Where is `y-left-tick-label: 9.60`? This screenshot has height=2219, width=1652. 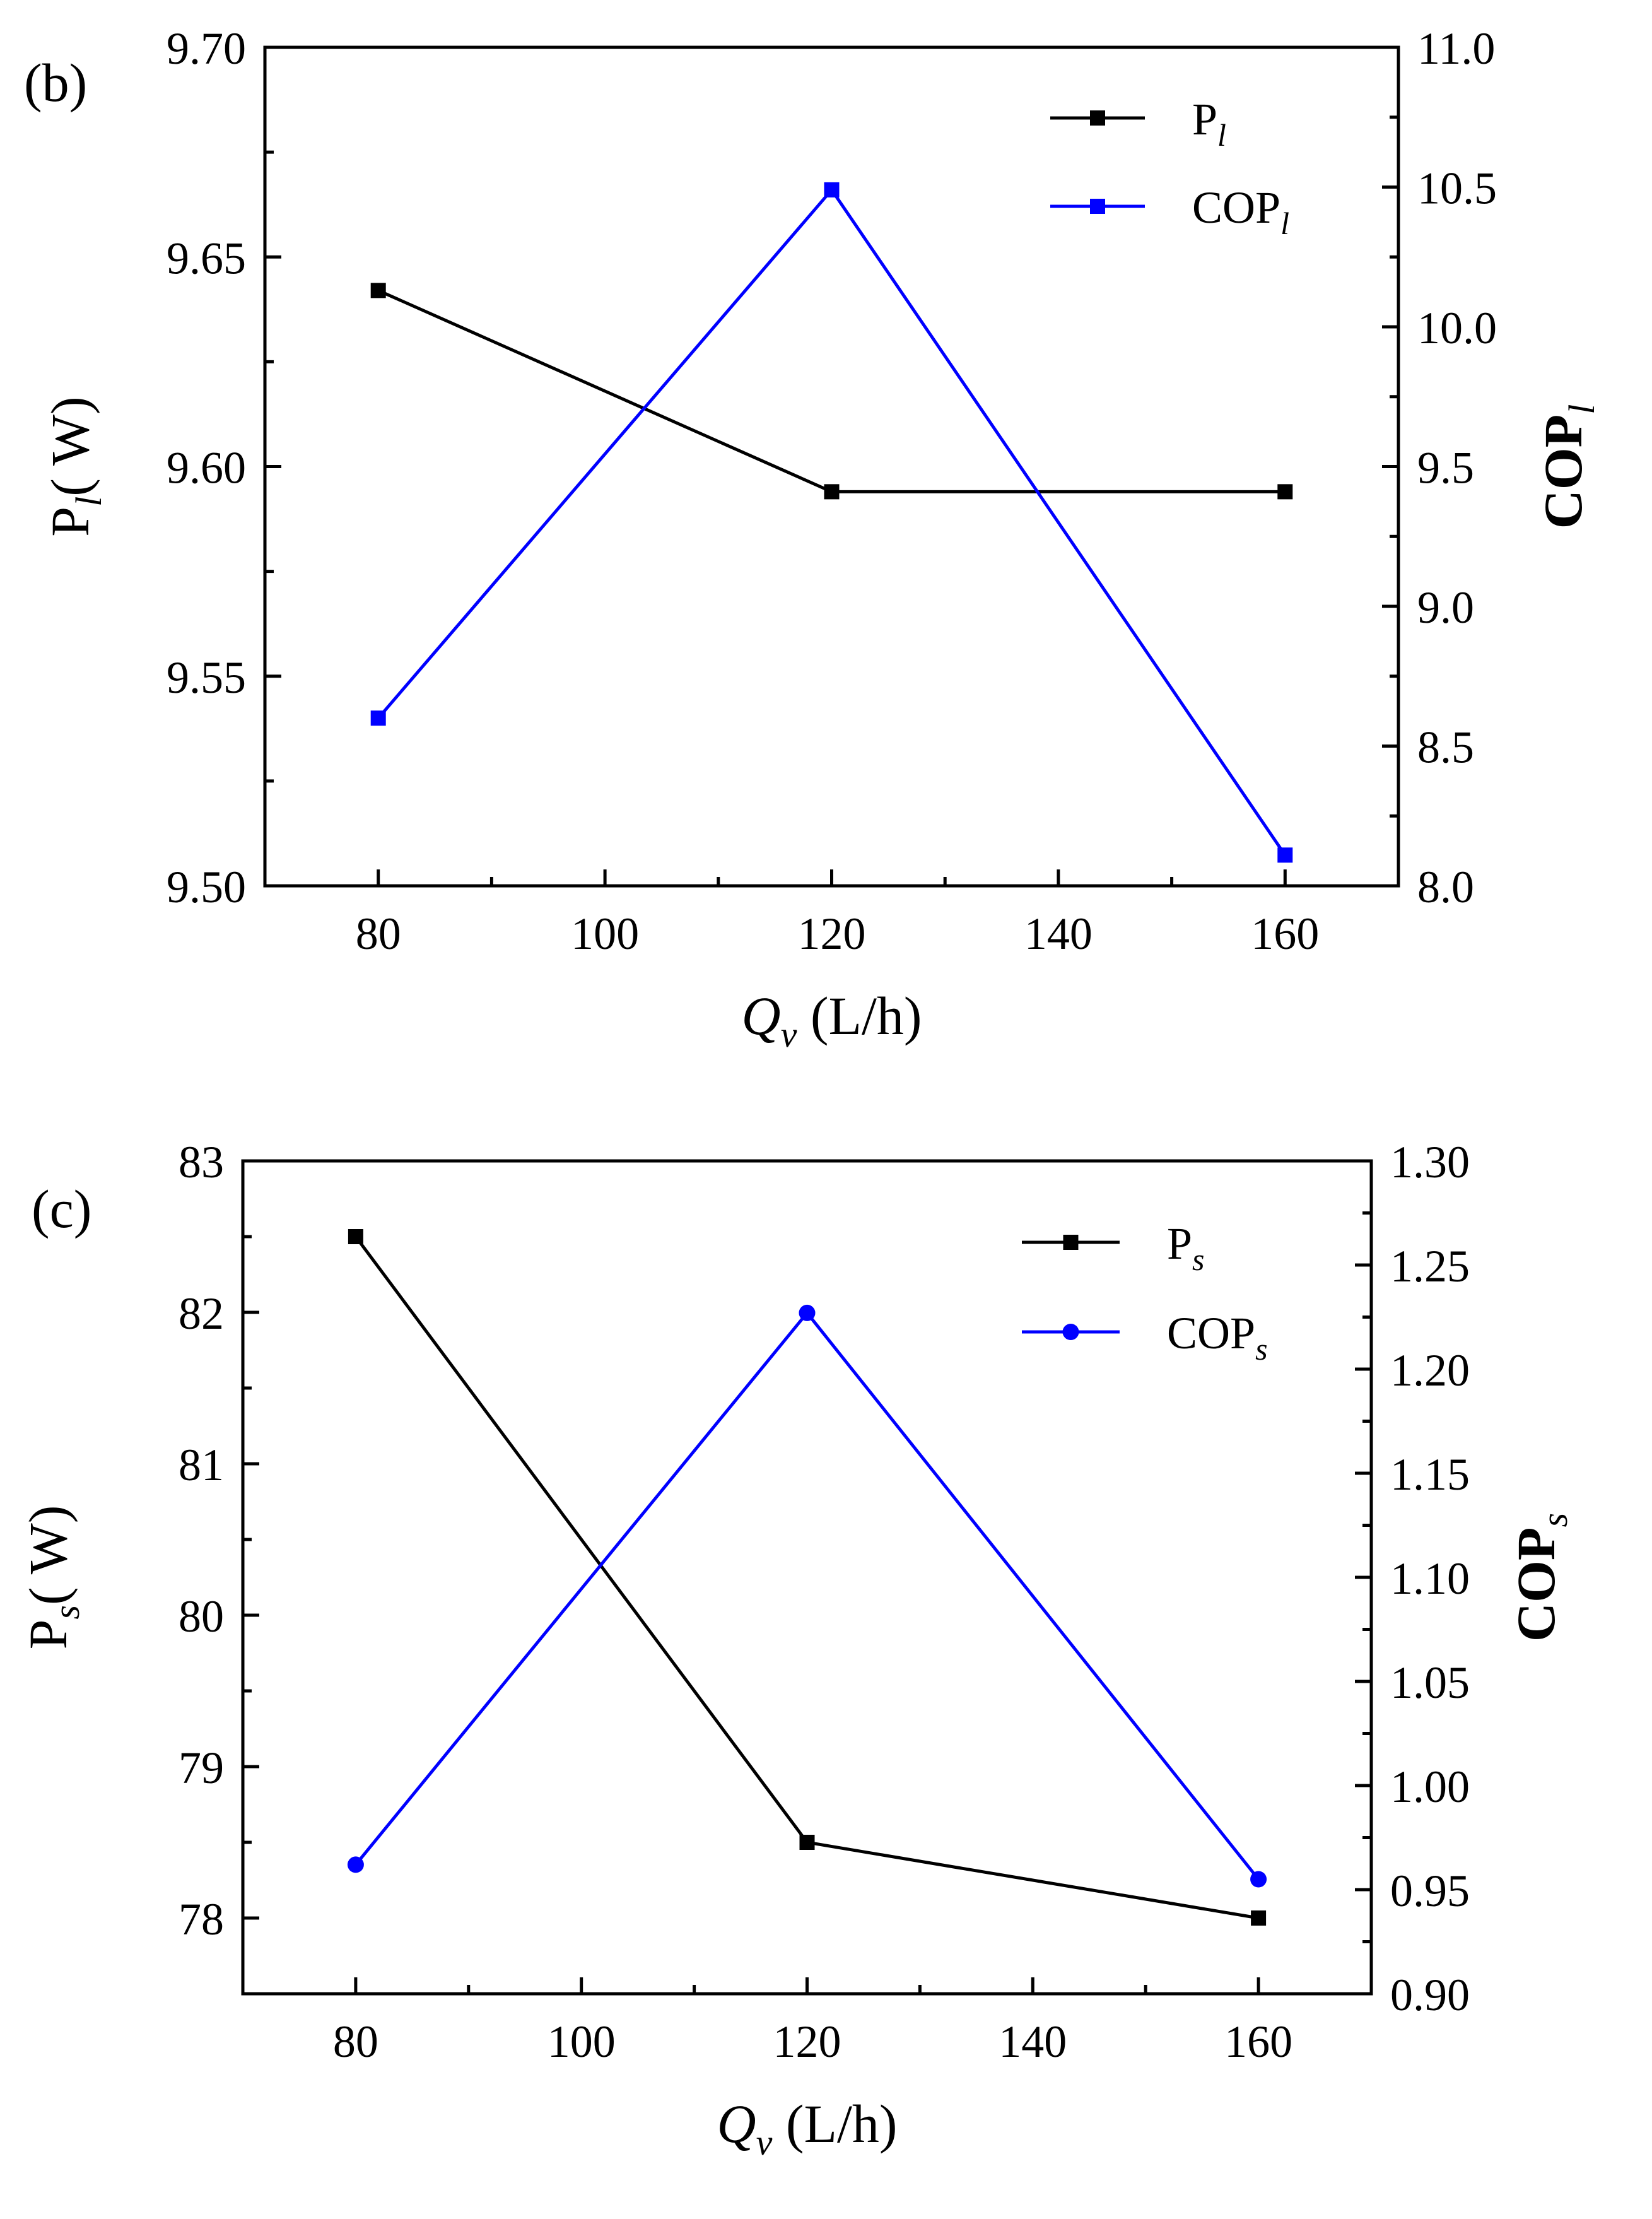 y-left-tick-label: 9.60 is located at coordinates (206, 468).